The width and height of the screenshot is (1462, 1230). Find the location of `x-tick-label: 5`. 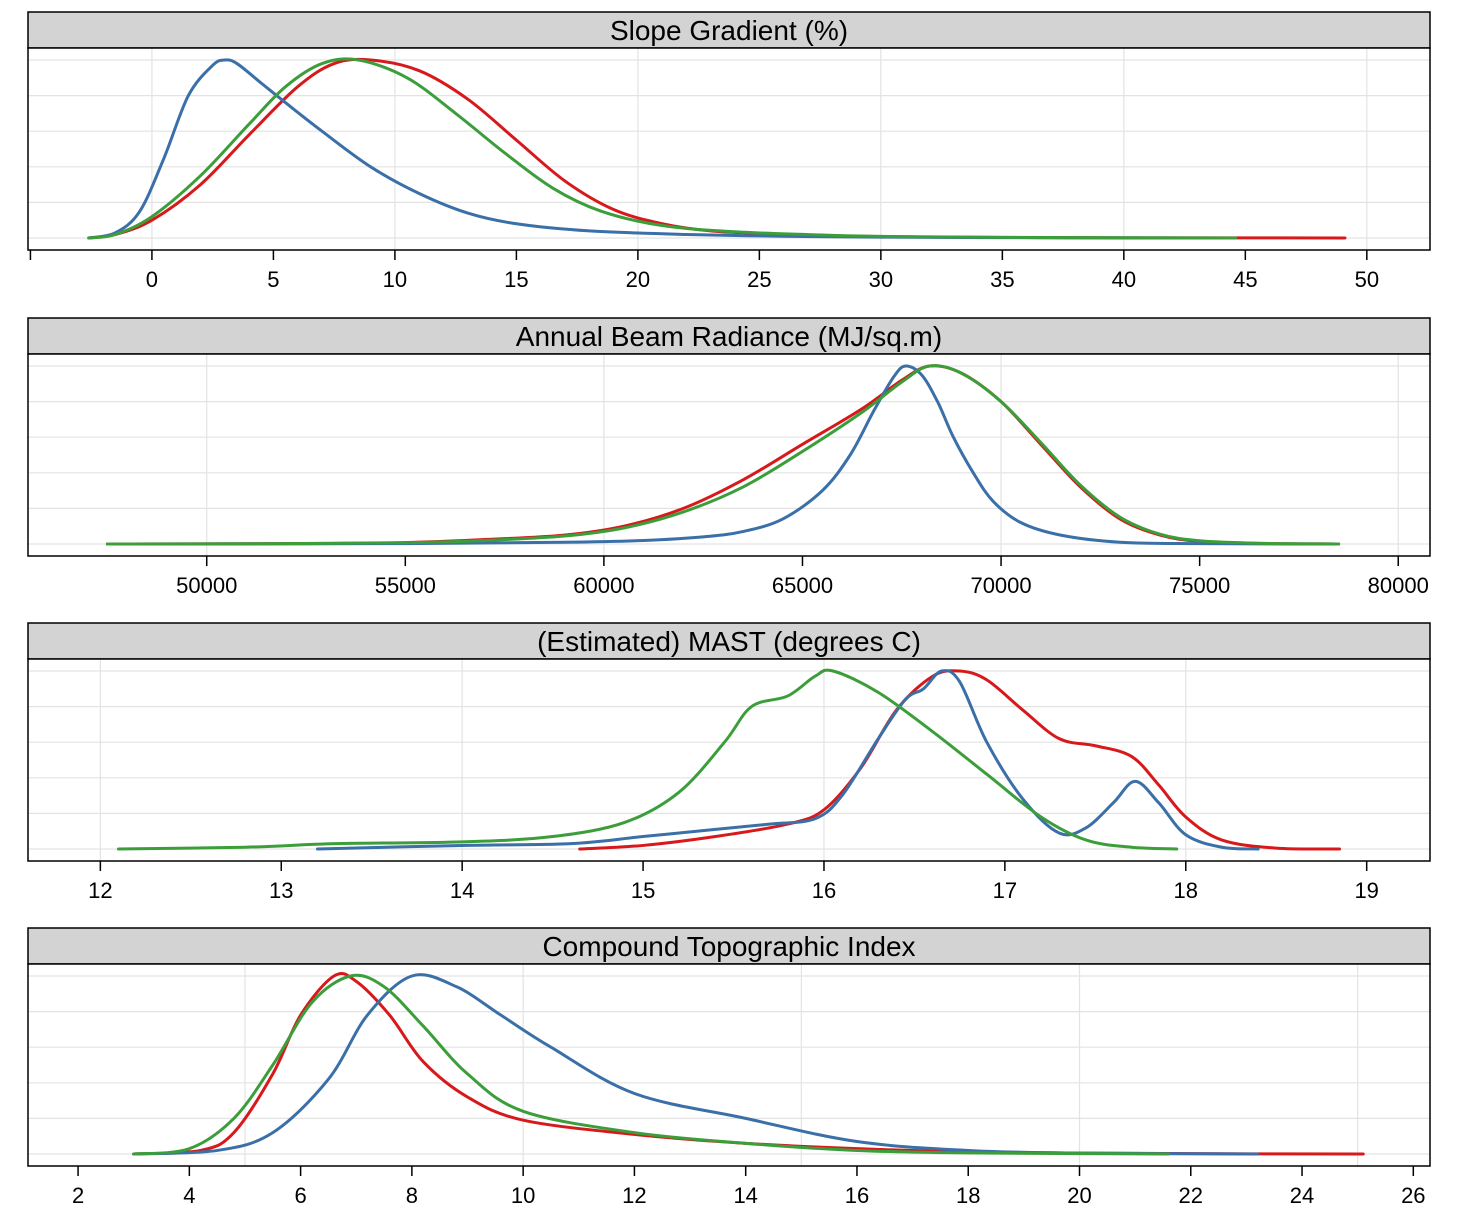

x-tick-label: 5 is located at coordinates (273, 279).